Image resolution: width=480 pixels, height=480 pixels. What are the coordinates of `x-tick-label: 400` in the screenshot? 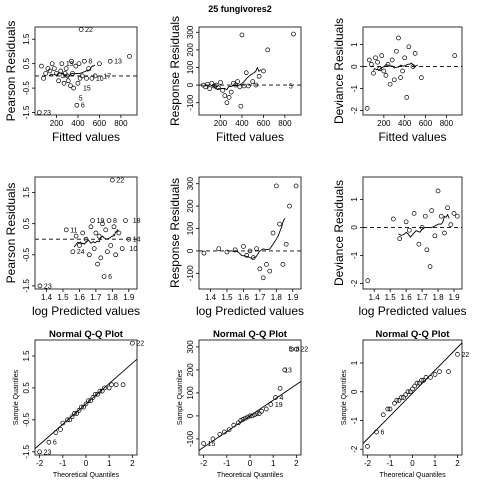 It's located at (405, 123).